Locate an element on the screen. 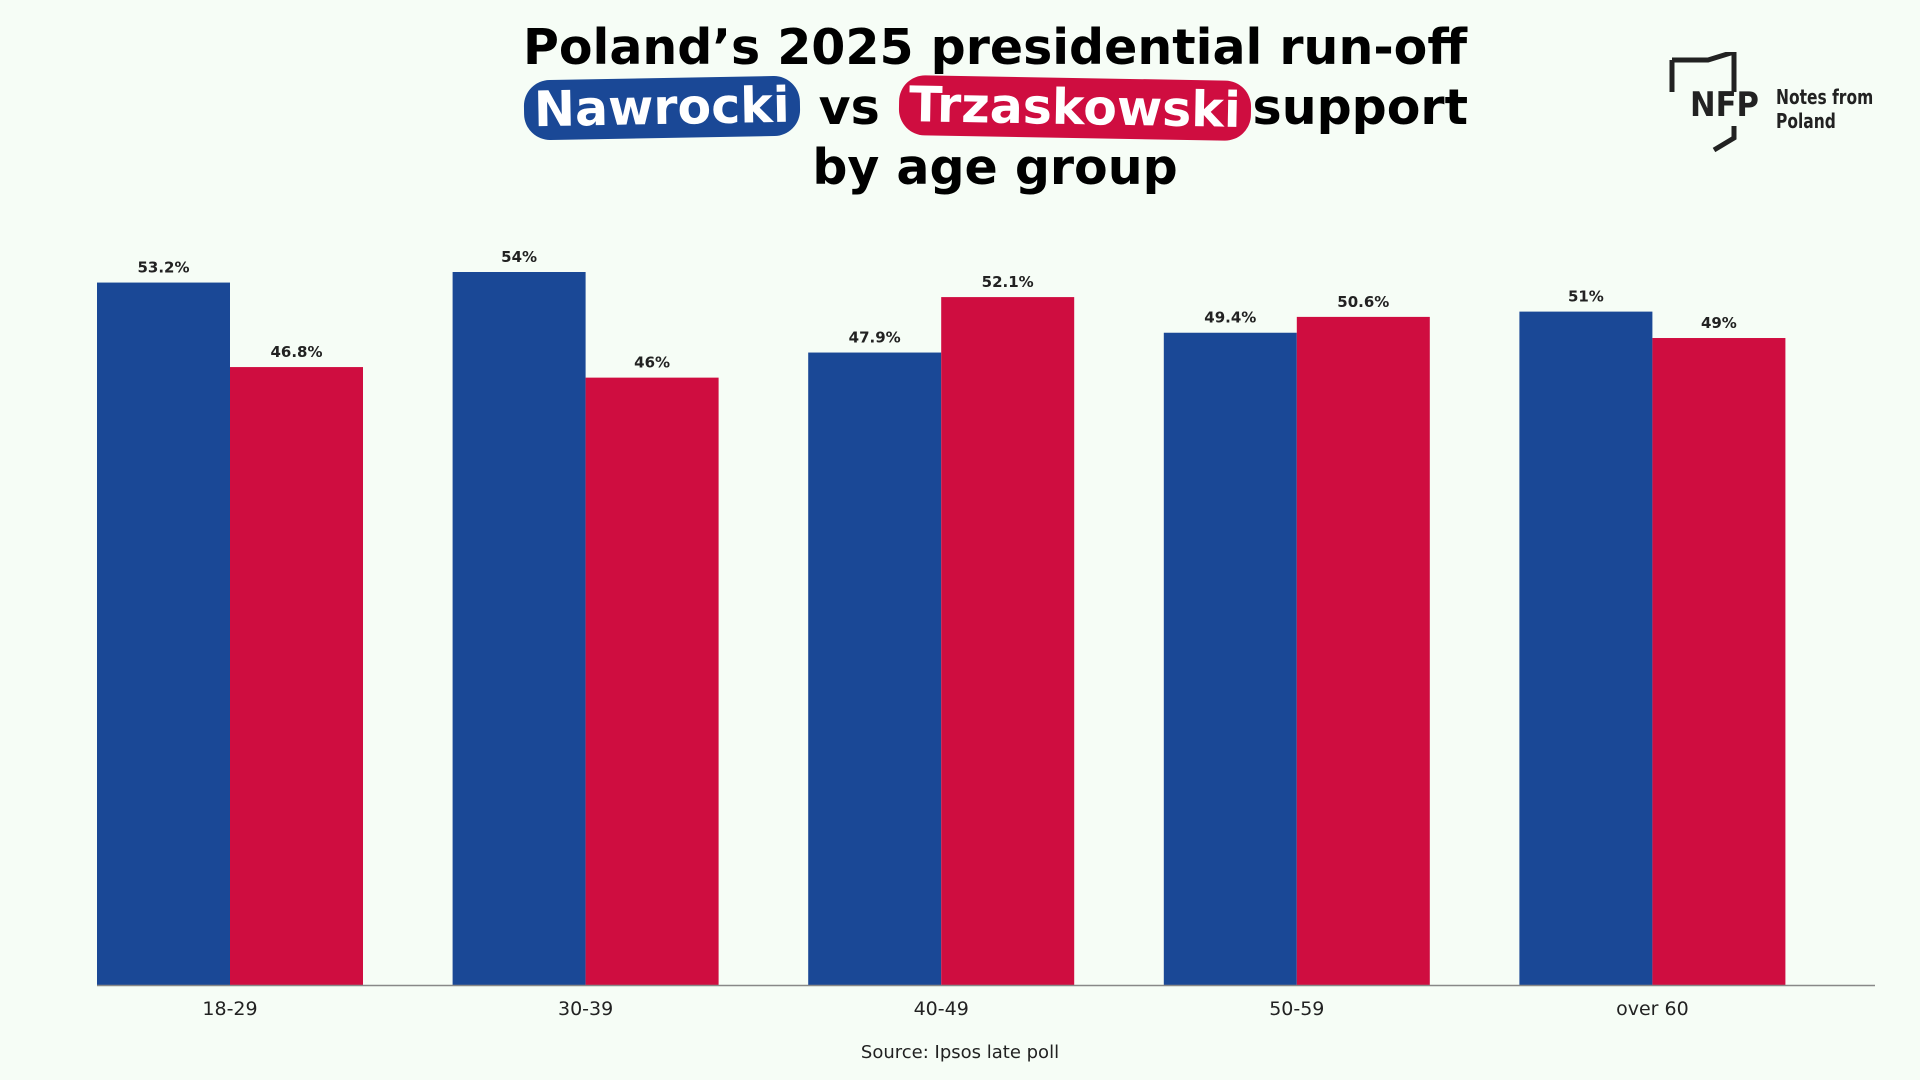 The width and height of the screenshot is (1920, 1080). logo-wordmark: Notes from Poland is located at coordinates (1836, 109).